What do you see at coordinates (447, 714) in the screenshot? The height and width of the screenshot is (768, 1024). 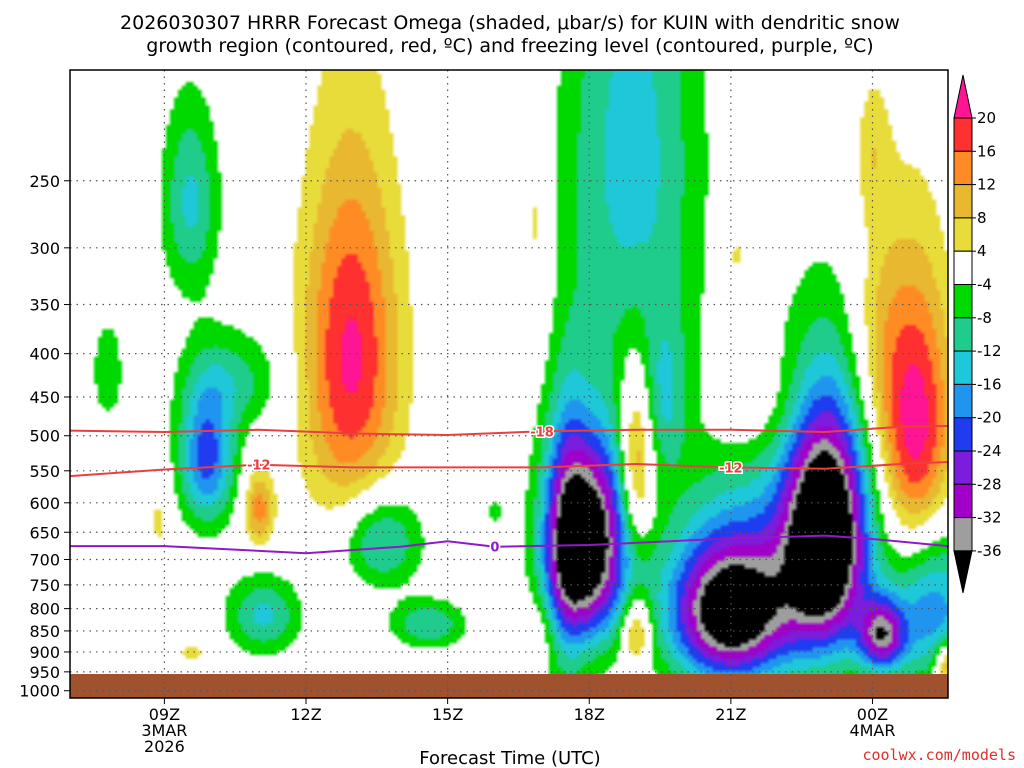 I see `xtick-label-15Z: 15Z` at bounding box center [447, 714].